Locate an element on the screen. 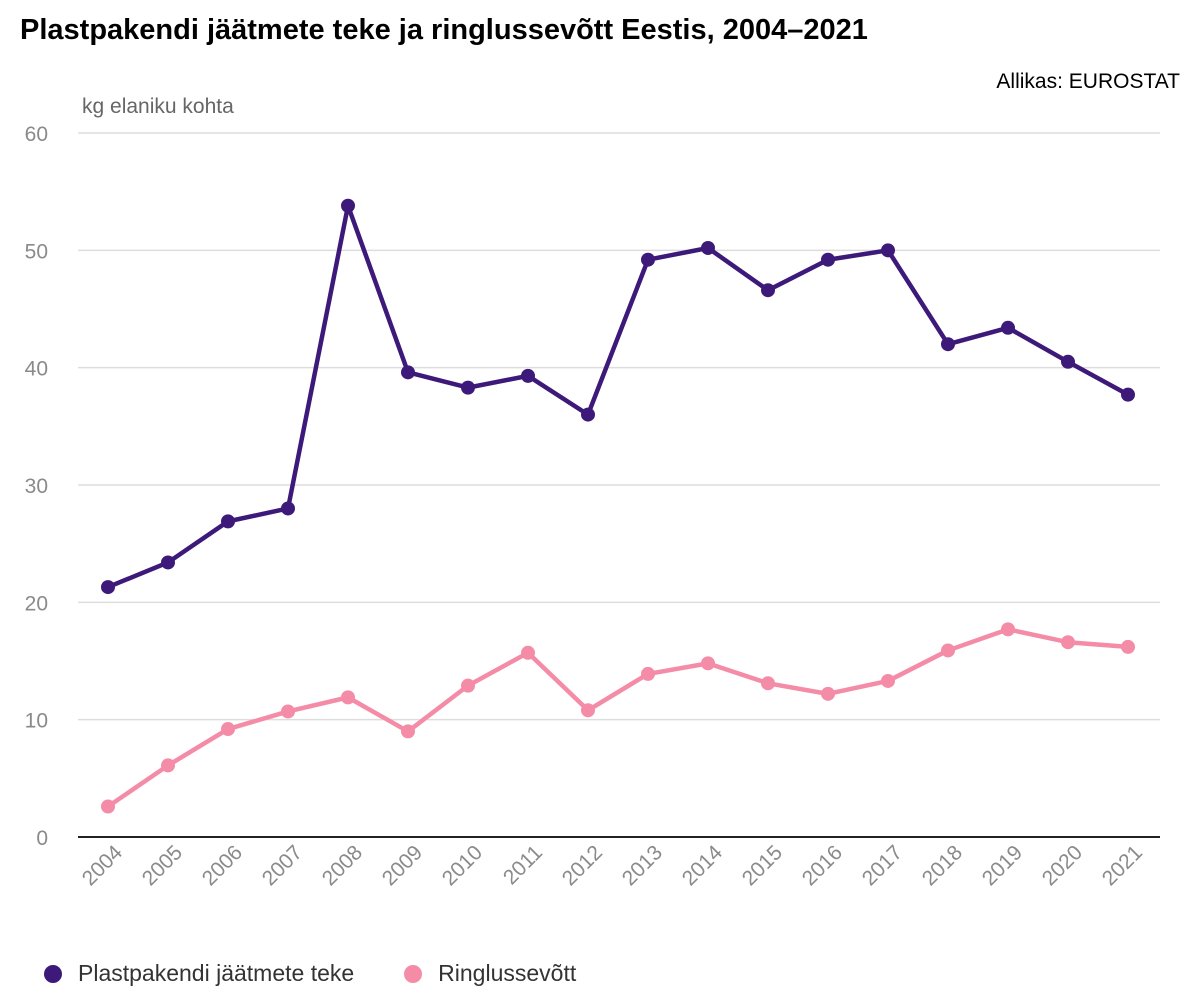 The image size is (1200, 1000). x-tick-label: 2005 is located at coordinates (162, 865).